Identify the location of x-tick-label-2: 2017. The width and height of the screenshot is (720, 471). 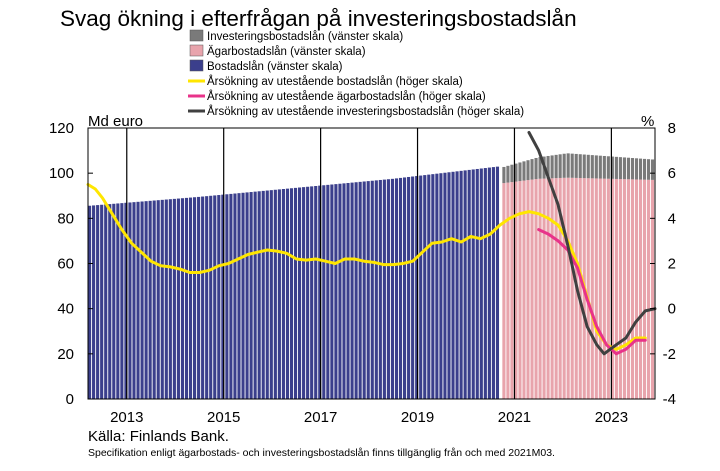
(320, 417).